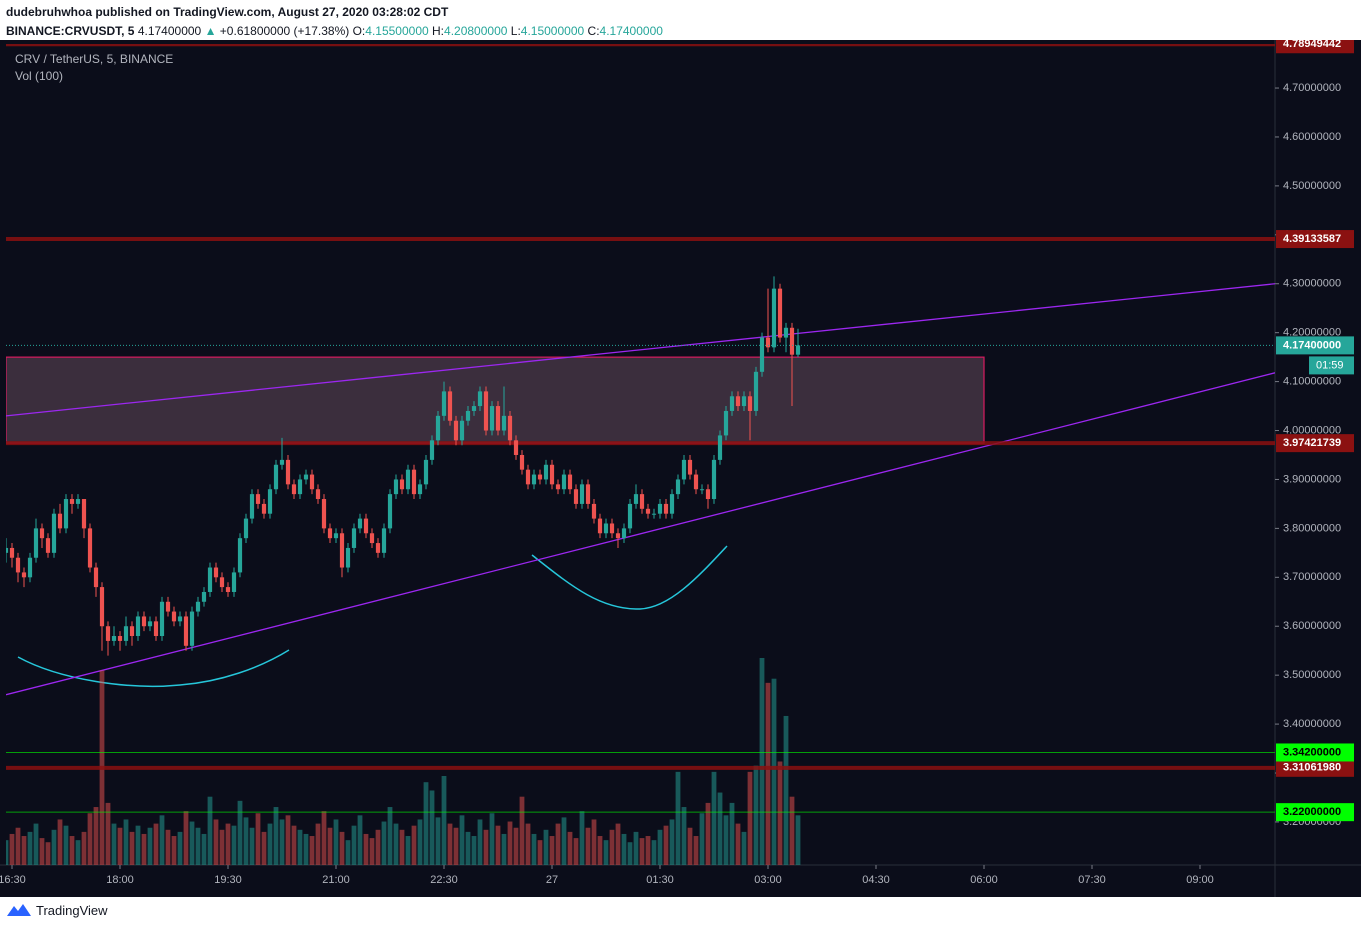  I want to click on x-tick-label: 04:30, so click(876, 880).